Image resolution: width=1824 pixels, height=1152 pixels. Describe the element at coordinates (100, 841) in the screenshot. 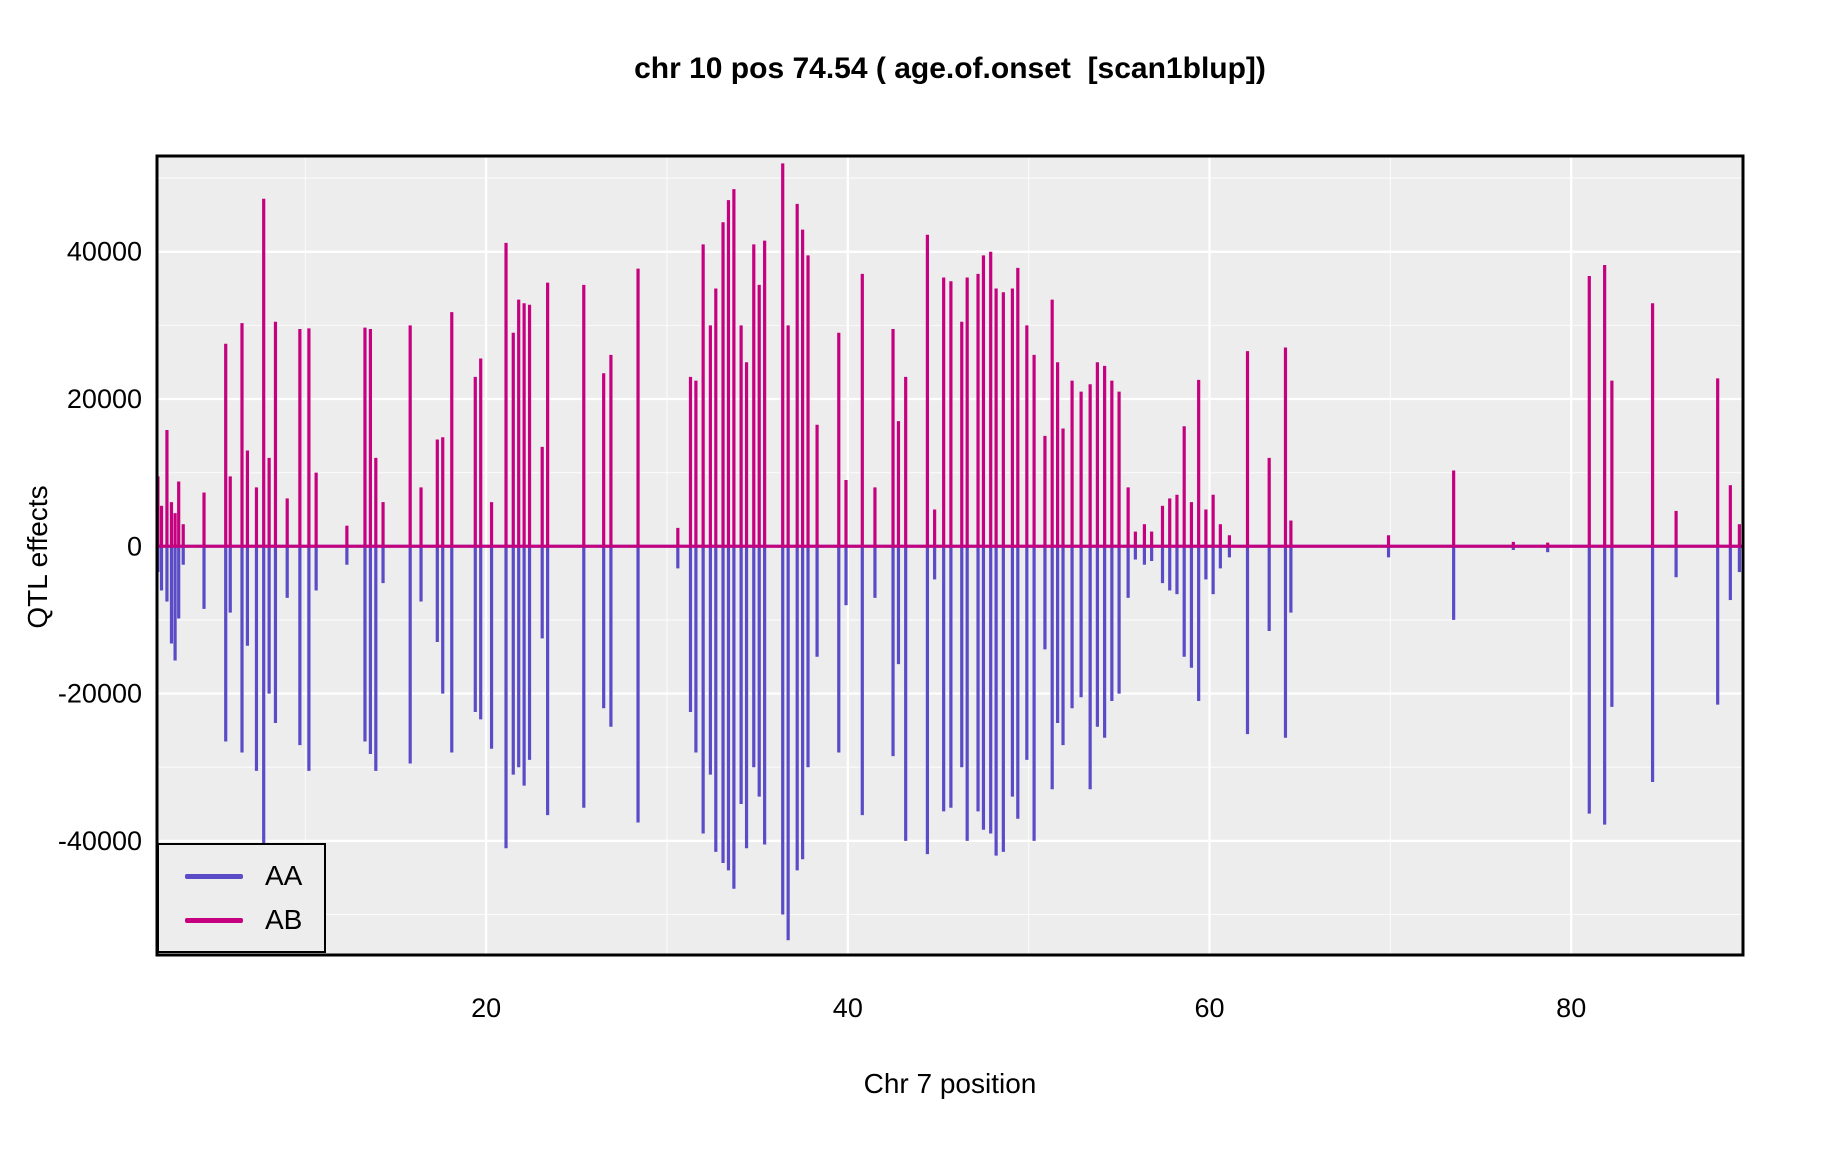

I see `y-tick-label: -40000` at that location.